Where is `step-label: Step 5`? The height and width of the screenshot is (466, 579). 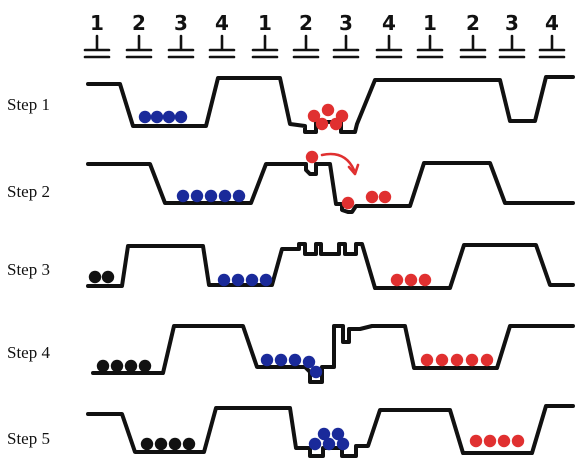 step-label: Step 5 is located at coordinates (28, 438).